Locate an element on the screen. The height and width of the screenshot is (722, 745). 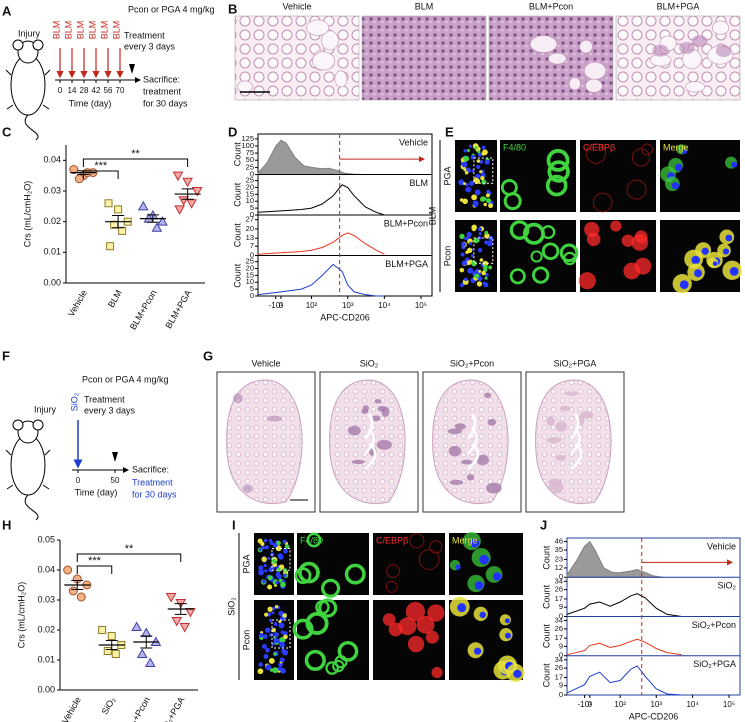
y-tick-label: 125 is located at coordinates (247, 138).